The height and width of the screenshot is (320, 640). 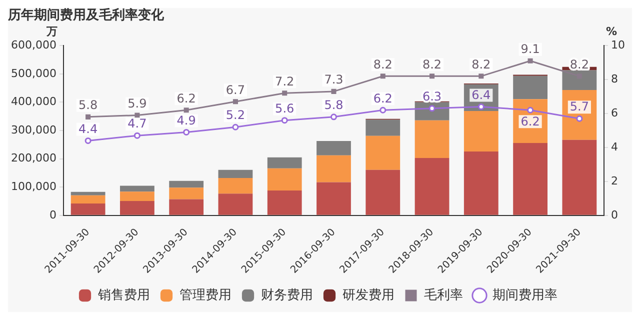 I want to click on legend-label: 销售费用, so click(x=123, y=295).